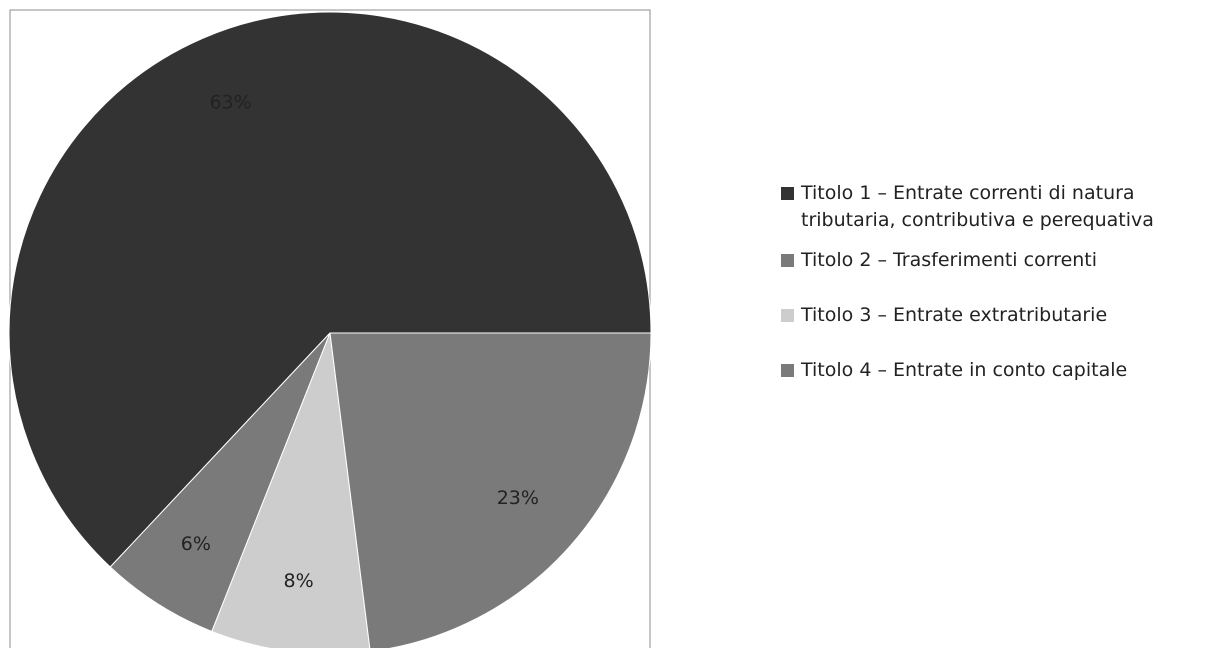 The width and height of the screenshot is (1210, 648). What do you see at coordinates (518, 498) in the screenshot?
I see `pie-slice-label-4: 23%` at bounding box center [518, 498].